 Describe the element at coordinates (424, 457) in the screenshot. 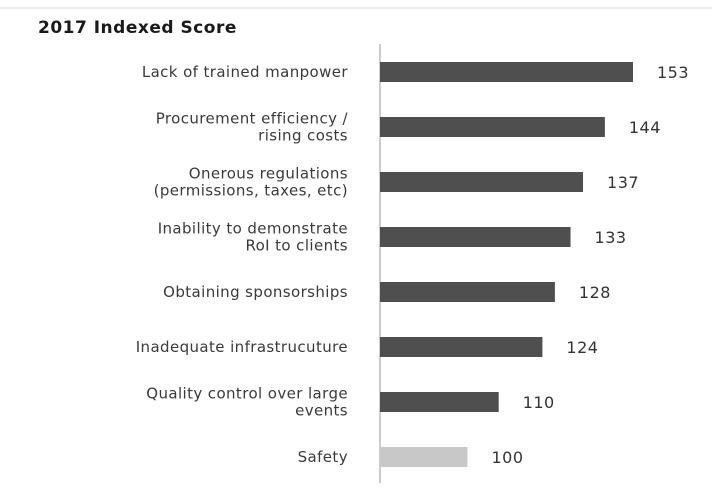

I see `bar-safety` at that location.